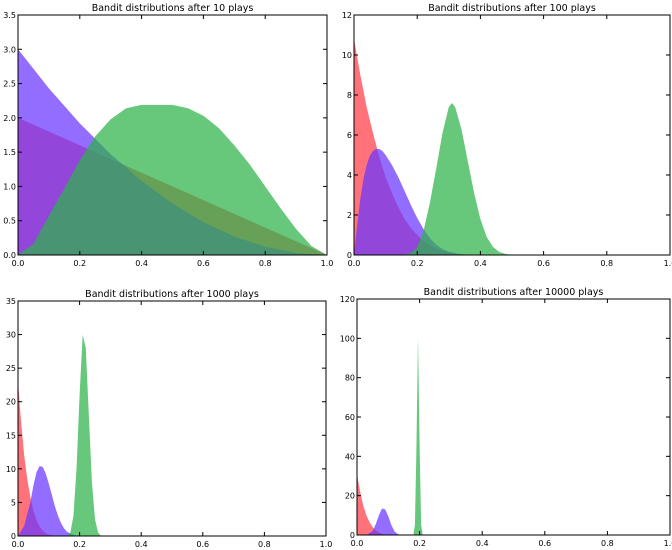 This screenshot has height=550, width=672. What do you see at coordinates (349, 135) in the screenshot?
I see `y-tick-label: 6` at bounding box center [349, 135].